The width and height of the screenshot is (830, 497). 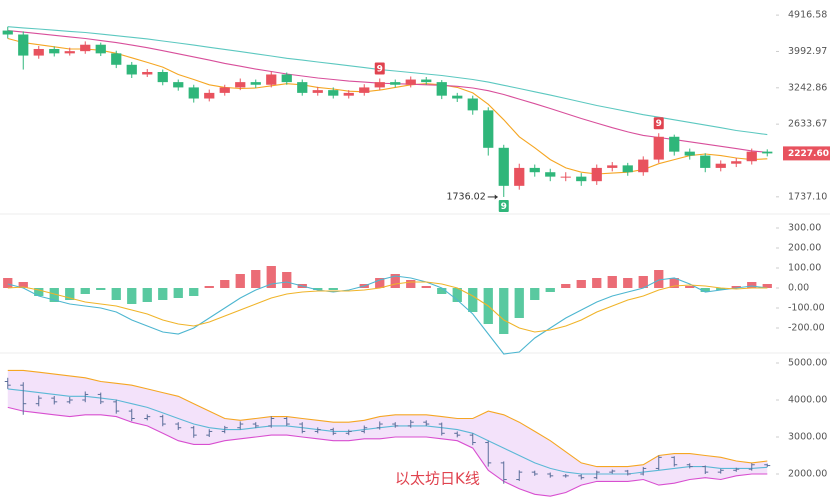 I want to click on low-arrow-head, so click(x=496, y=197).